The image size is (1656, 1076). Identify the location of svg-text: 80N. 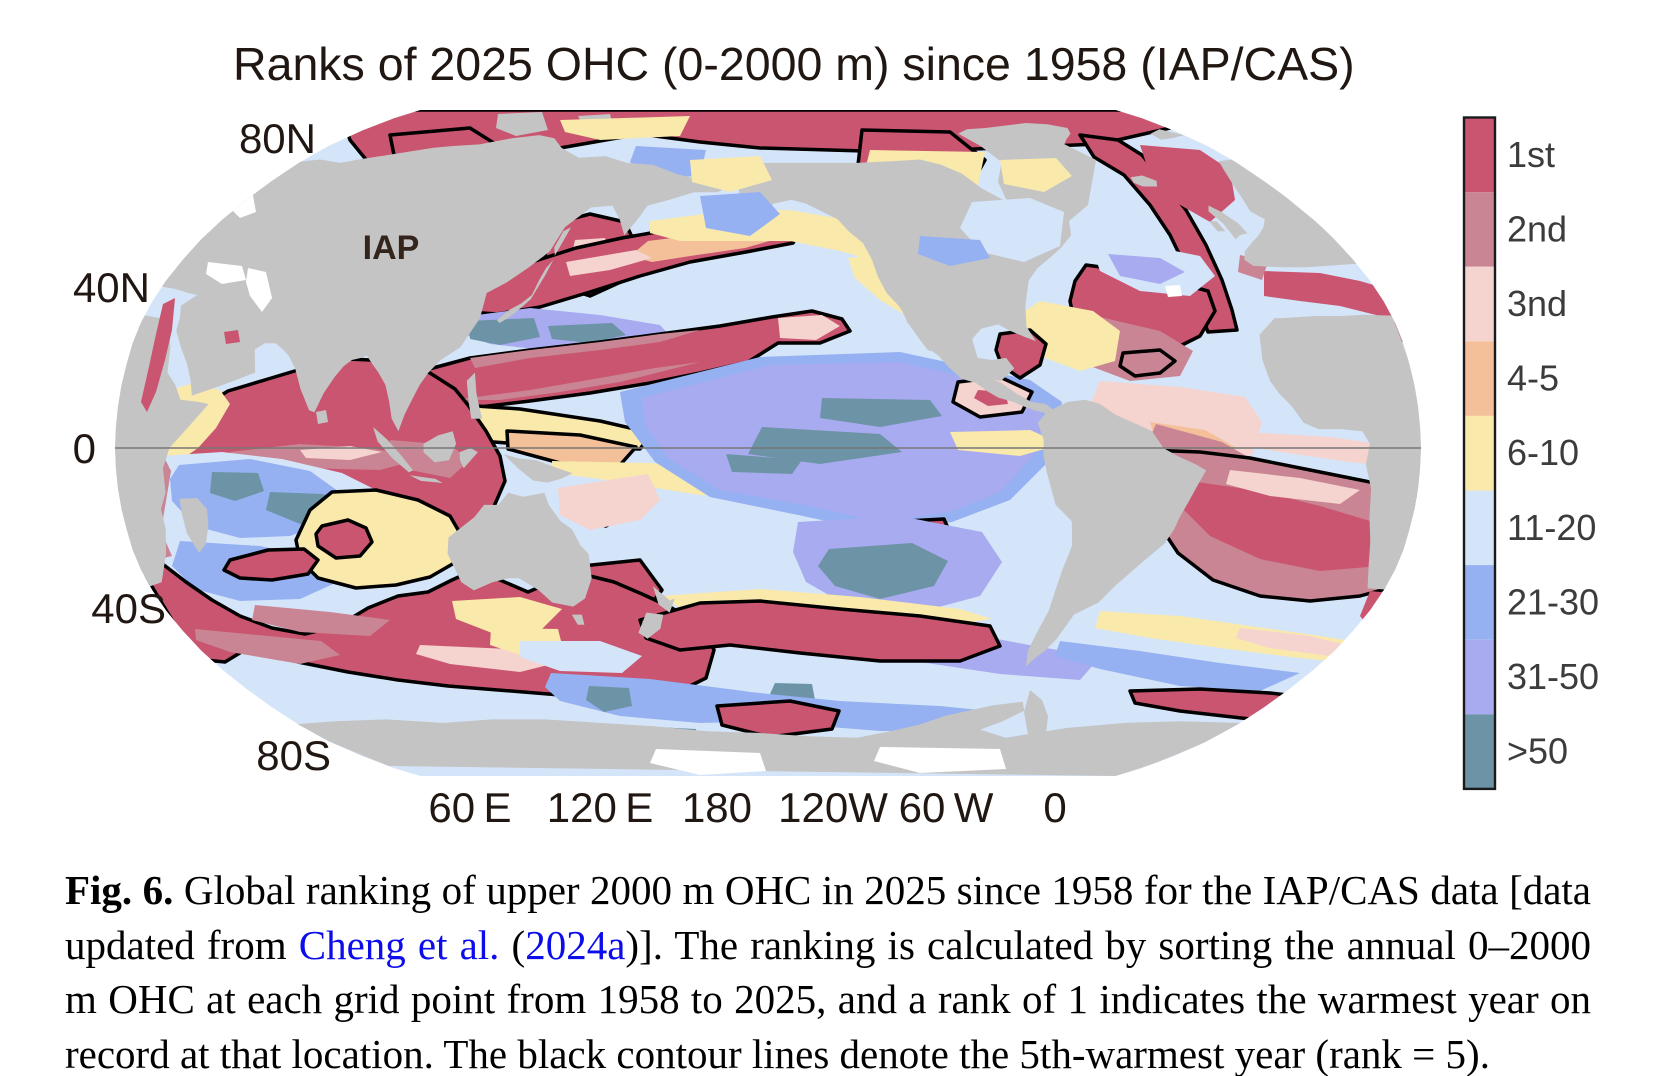
(277, 138).